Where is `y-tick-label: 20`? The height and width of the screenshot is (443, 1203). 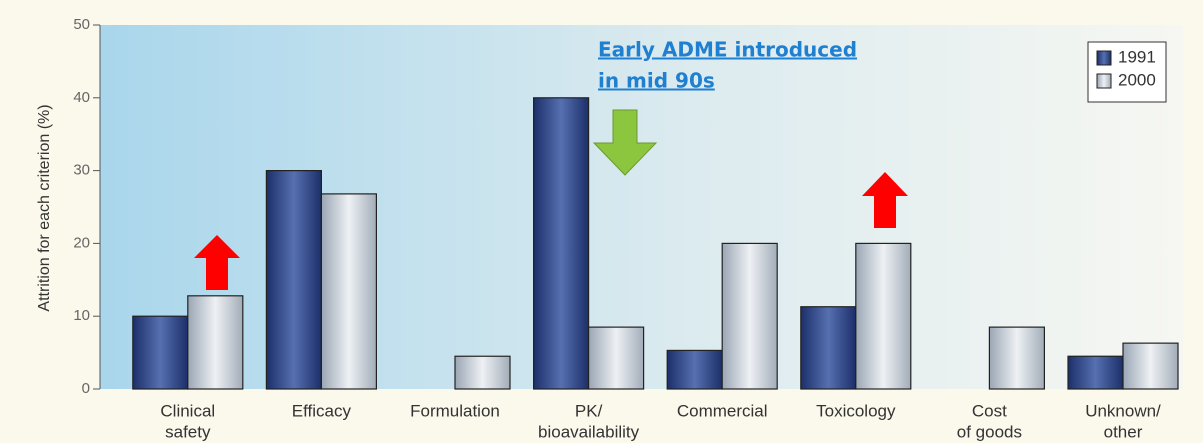
y-tick-label: 20 is located at coordinates (81, 242).